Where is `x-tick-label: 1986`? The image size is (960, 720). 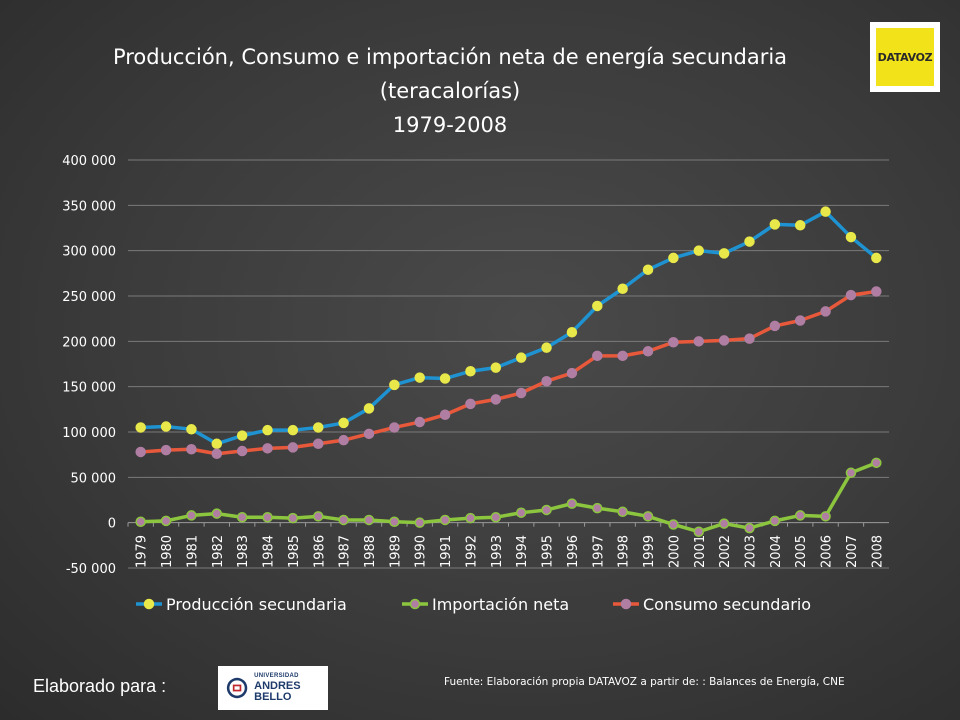
x-tick-label: 1986 is located at coordinates (319, 551).